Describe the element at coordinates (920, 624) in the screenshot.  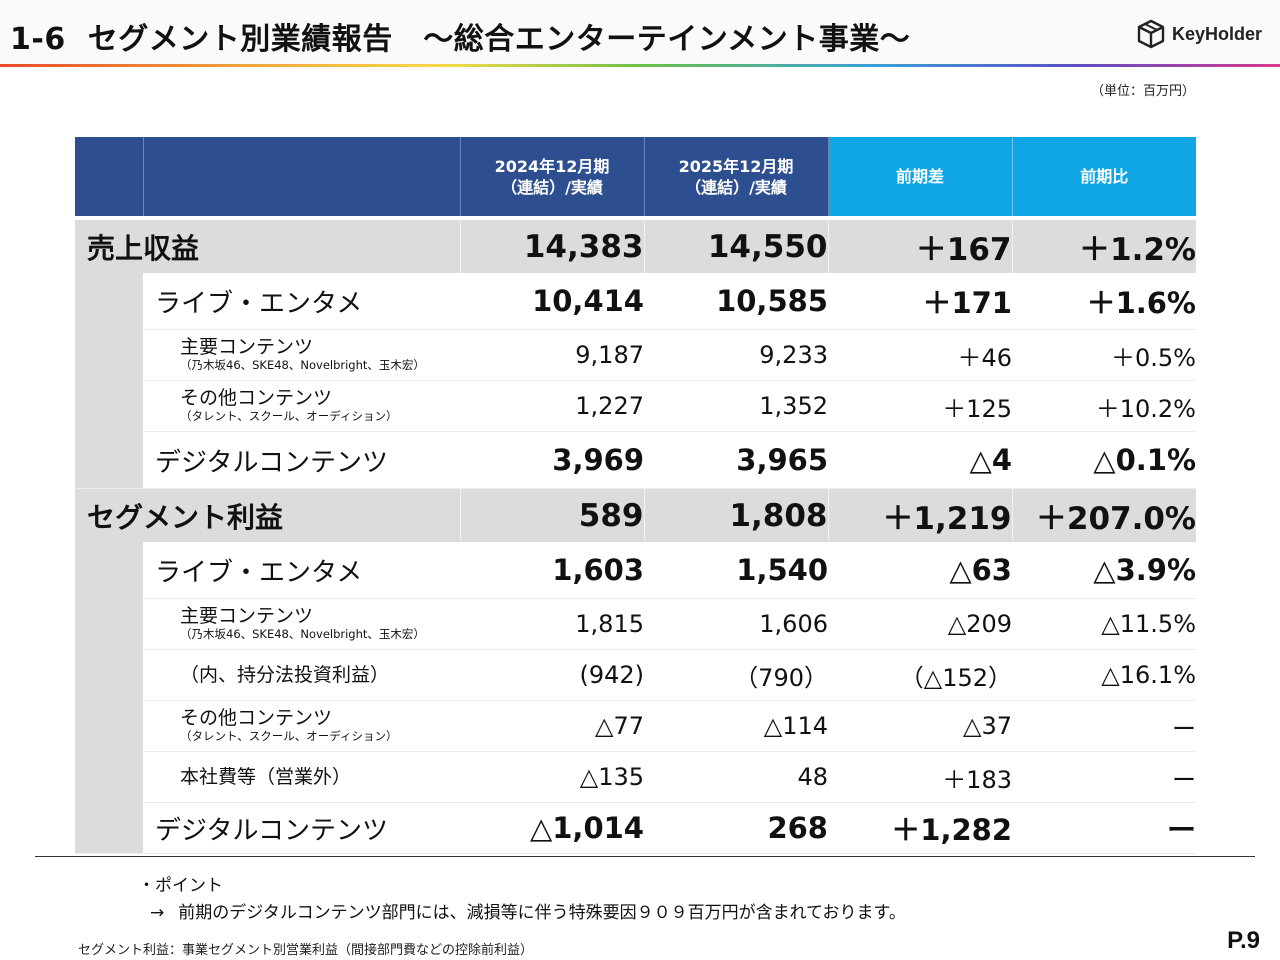
I see `value-diff: △209` at that location.